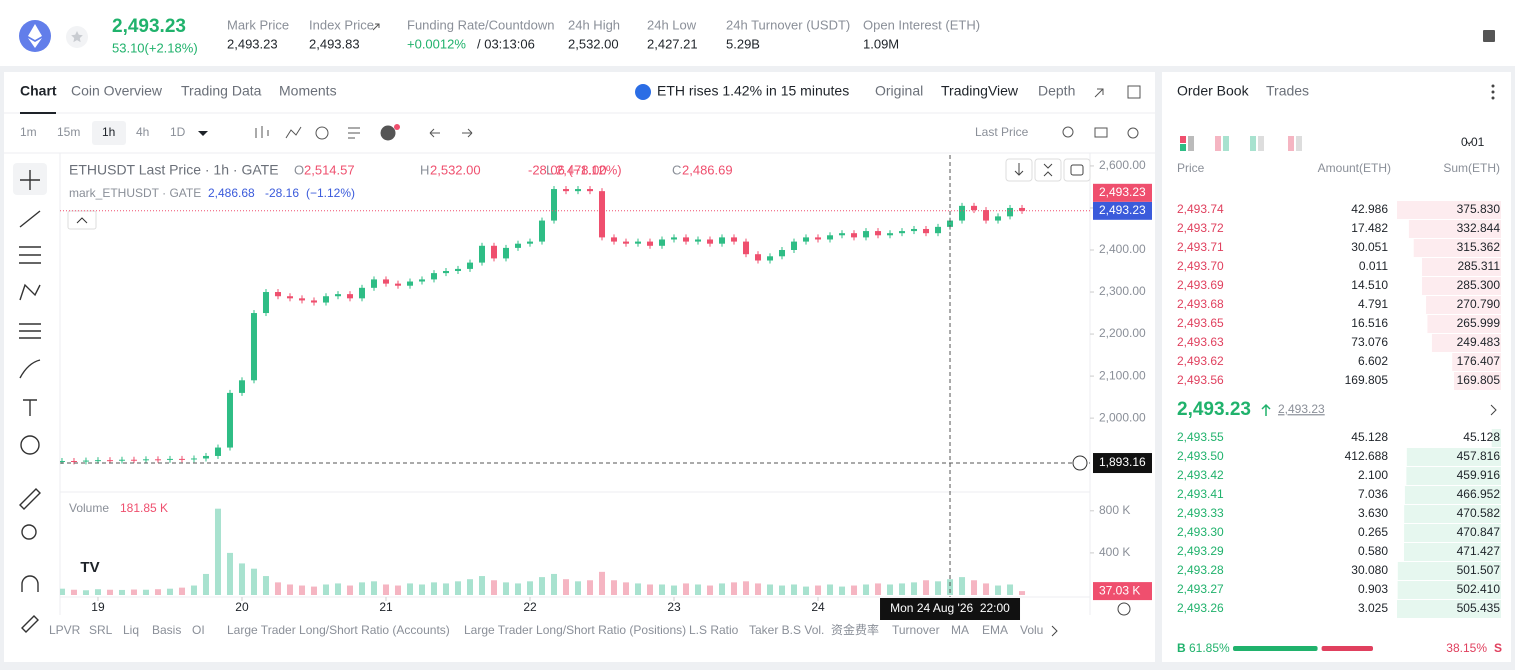 The width and height of the screenshot is (1515, 670). What do you see at coordinates (101, 630) in the screenshot?
I see `indicator: SRL` at bounding box center [101, 630].